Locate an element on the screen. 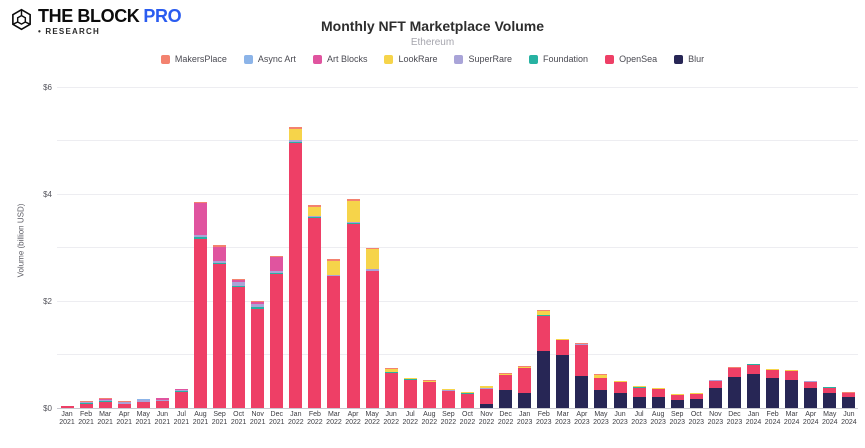  bar-aug-2021 is located at coordinates (200, 243).